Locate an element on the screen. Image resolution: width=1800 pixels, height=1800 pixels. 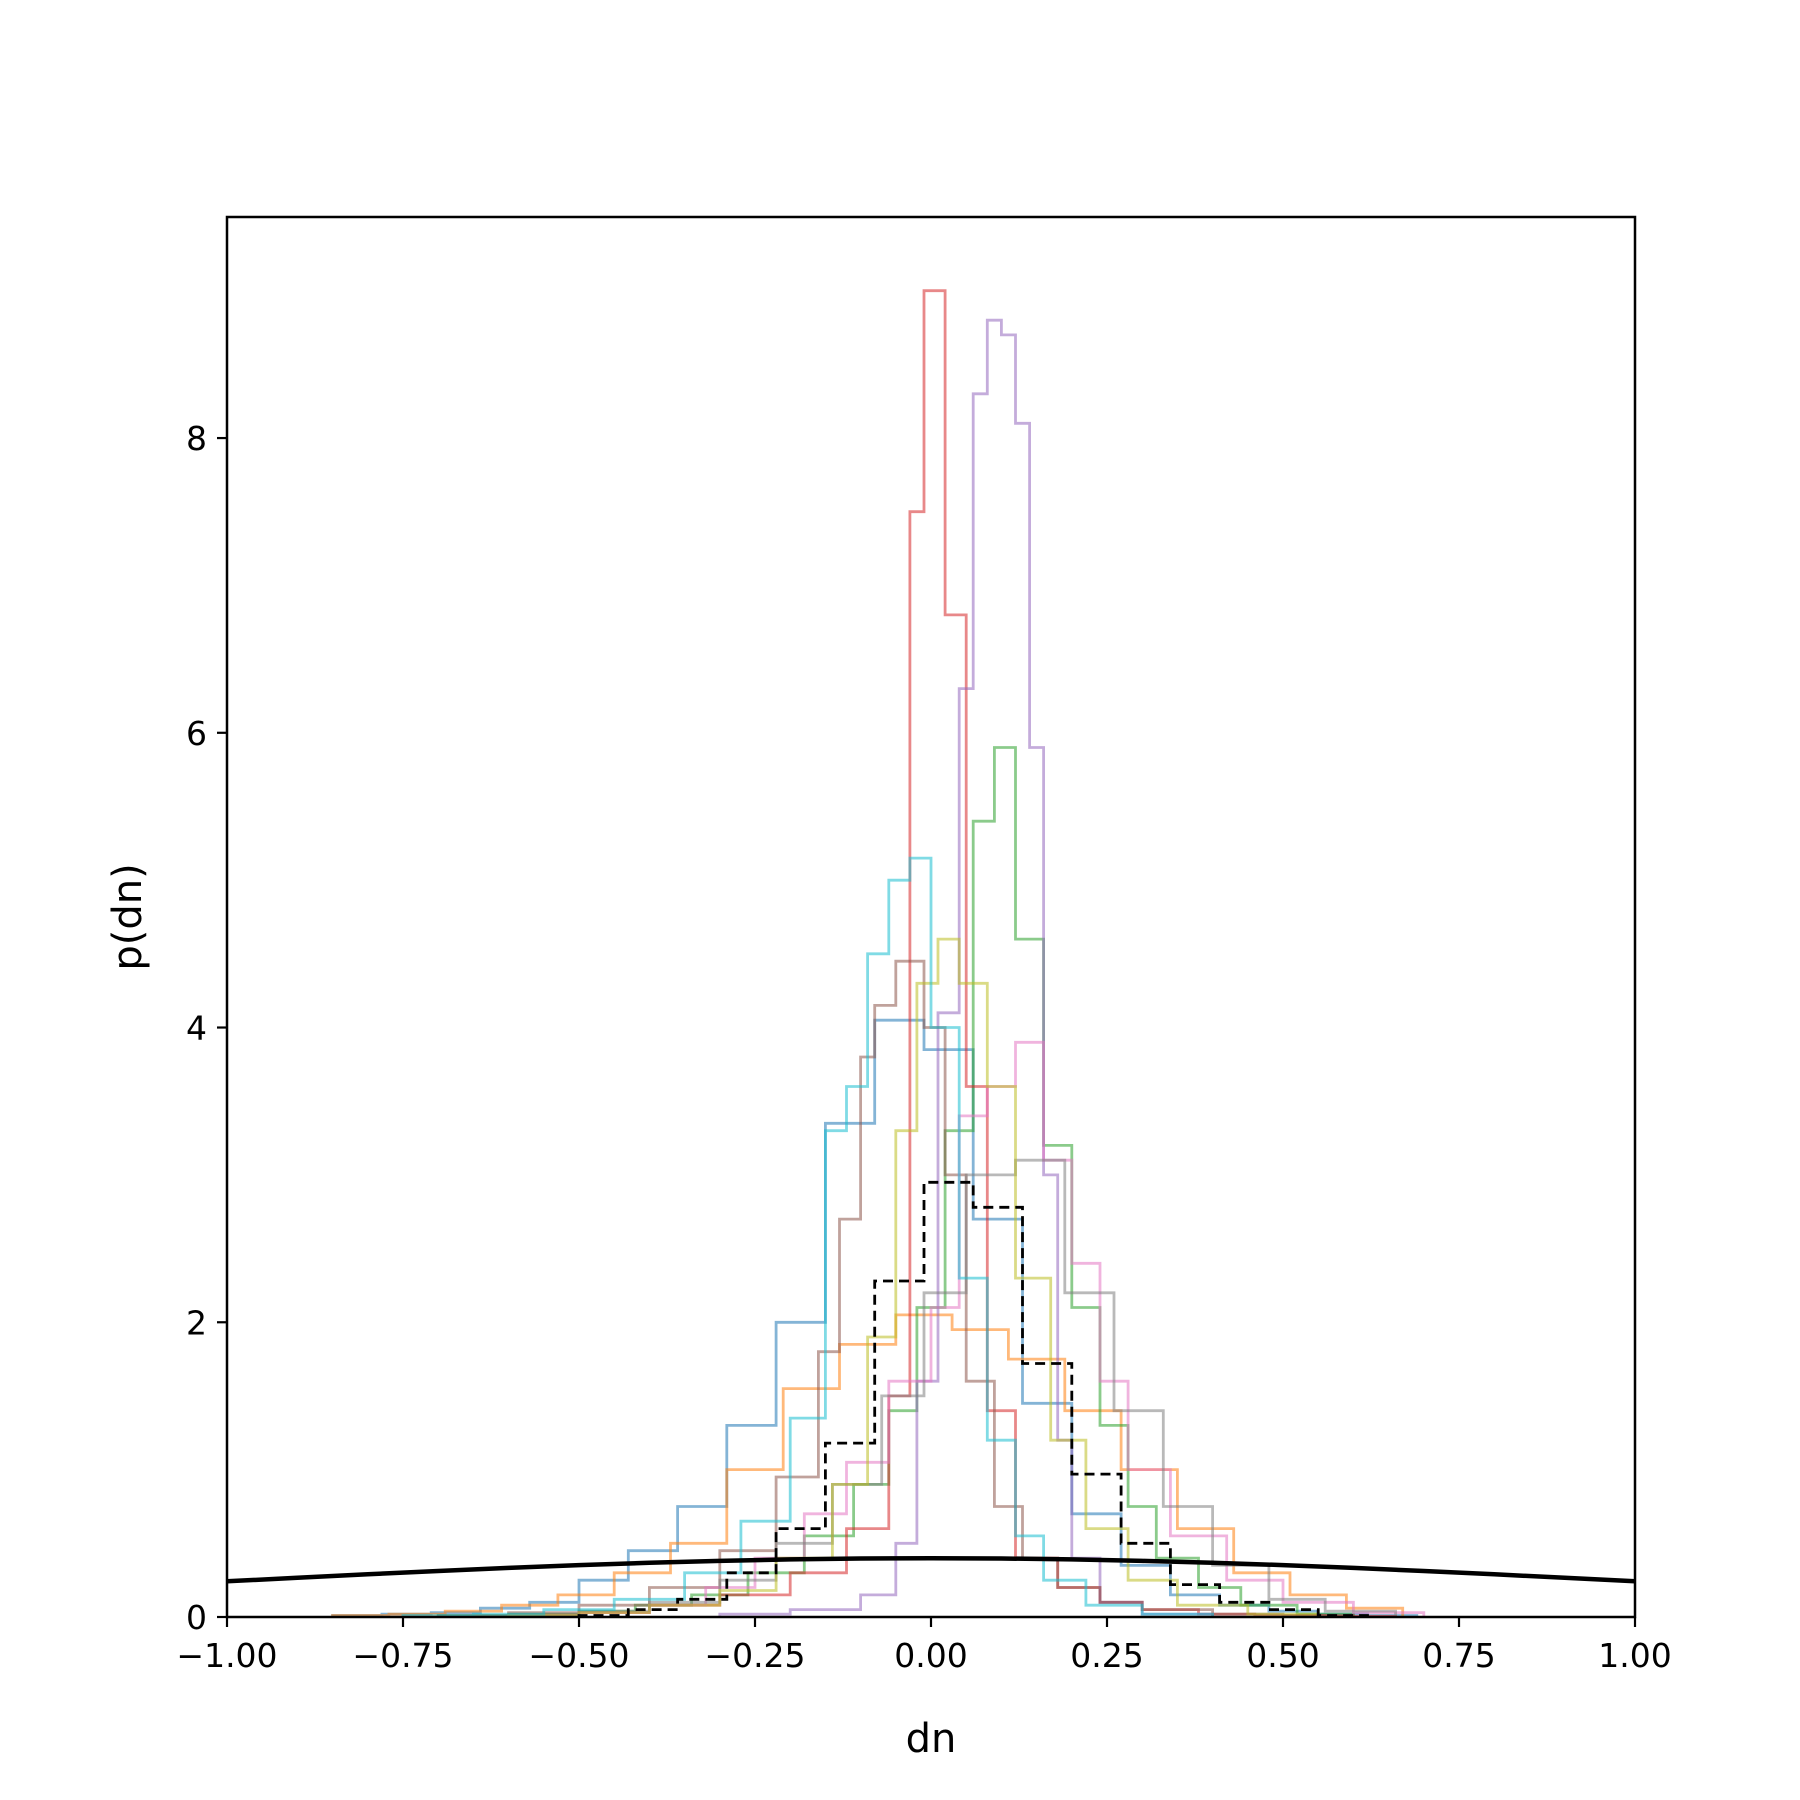
x-tick-label: −0.50 is located at coordinates (578, 1655).